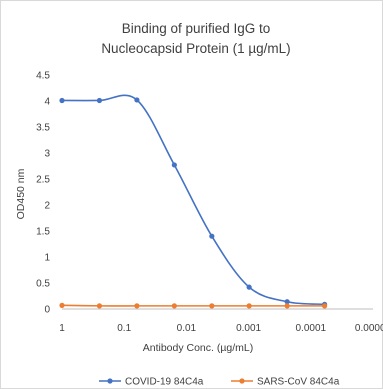  Describe the element at coordinates (21, 193) in the screenshot. I see `y-axis-label: OD450 nm` at that location.